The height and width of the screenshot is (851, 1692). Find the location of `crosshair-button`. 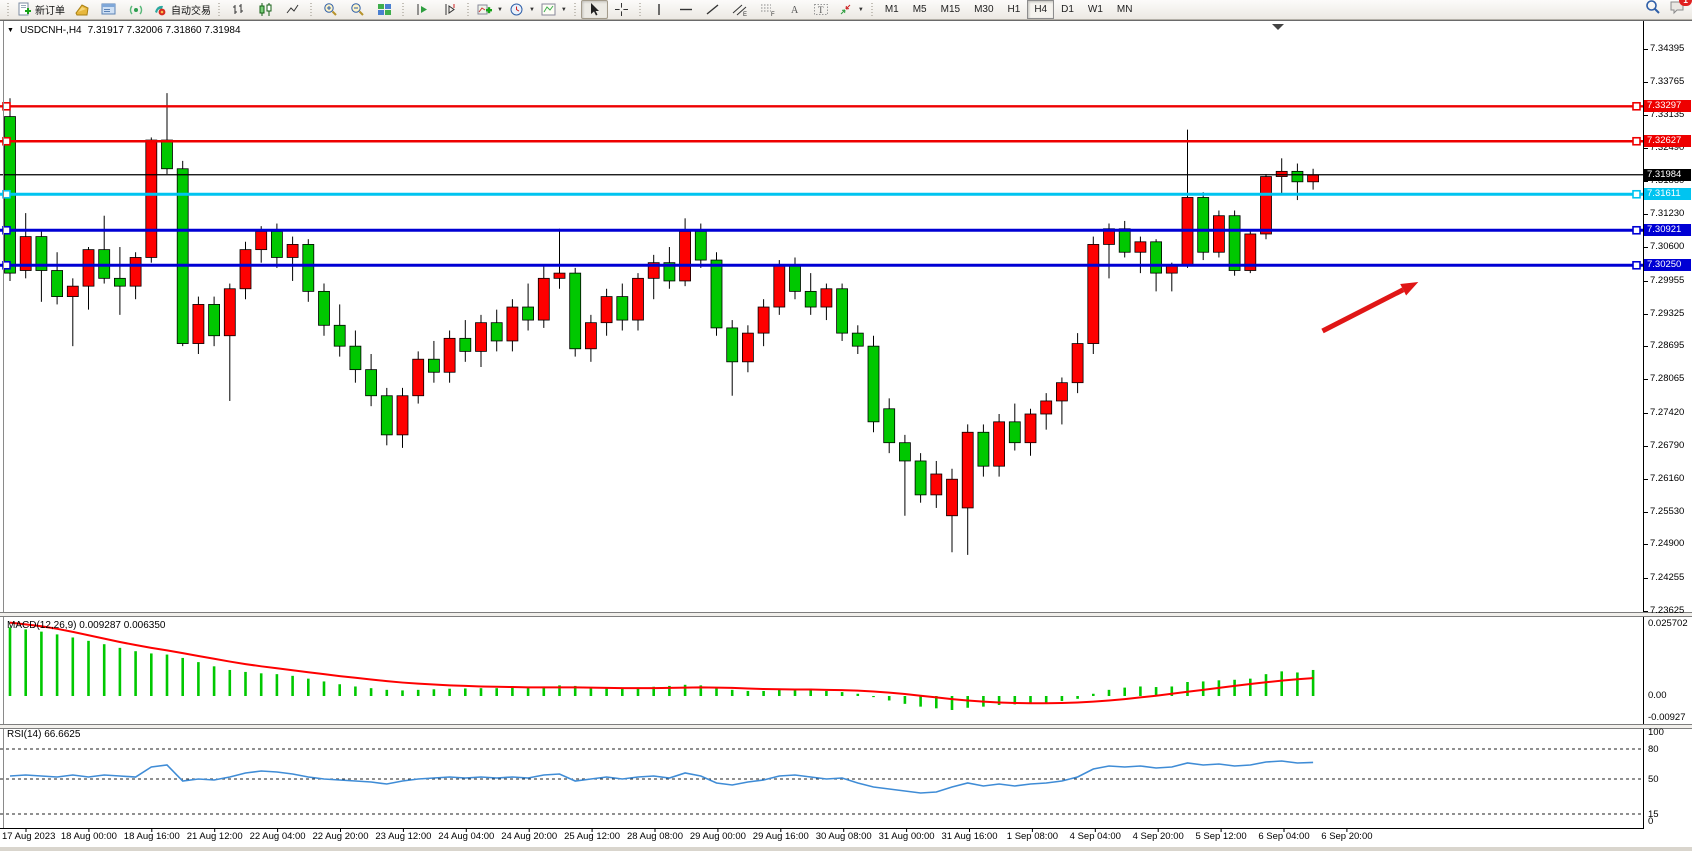

crosshair-button is located at coordinates (621, 9).